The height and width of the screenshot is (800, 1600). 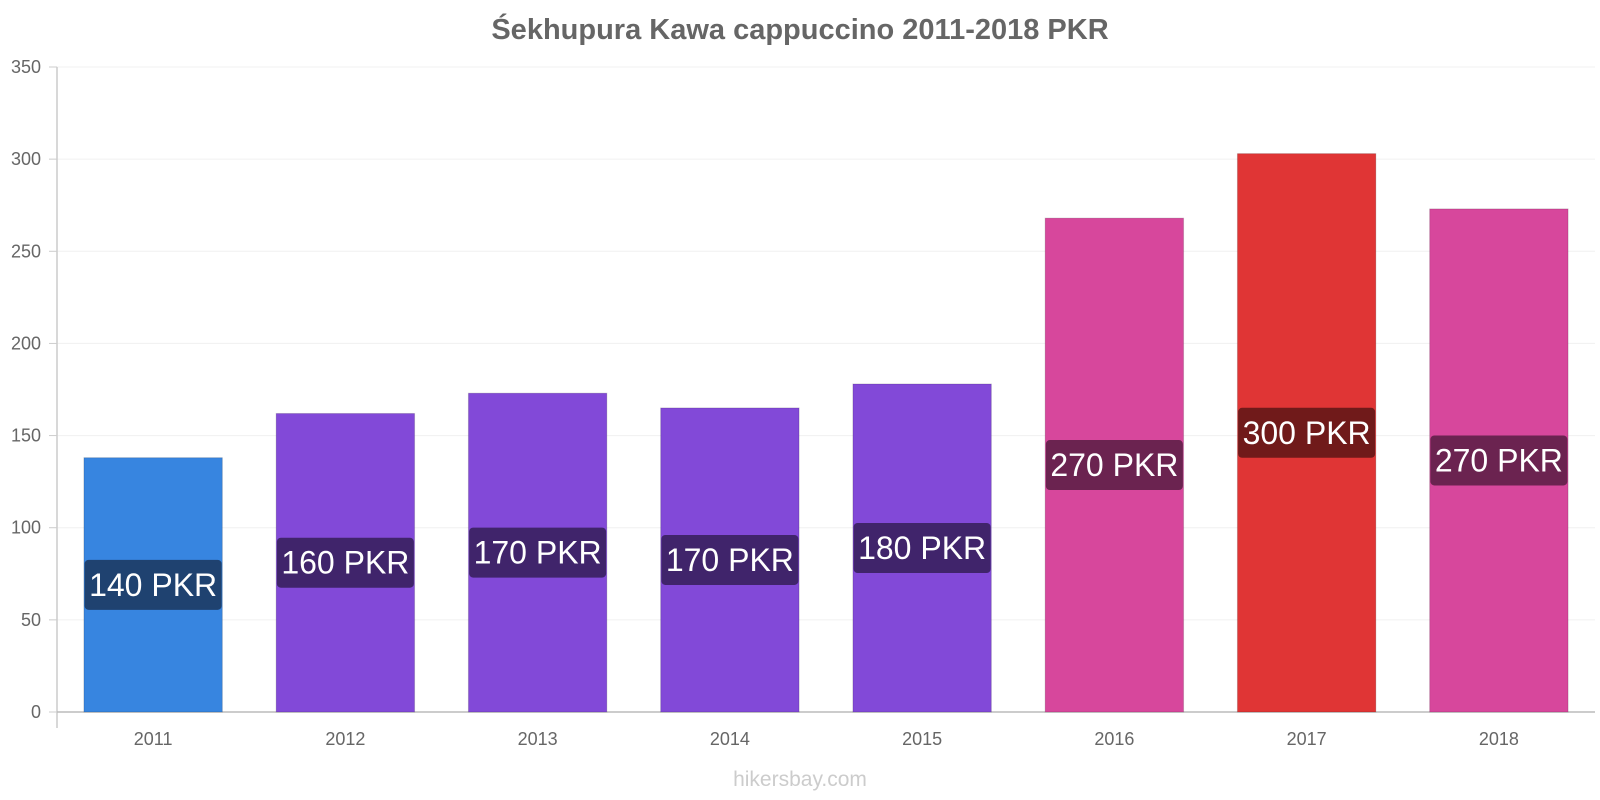 What do you see at coordinates (730, 739) in the screenshot?
I see `x-tick-label: 2014` at bounding box center [730, 739].